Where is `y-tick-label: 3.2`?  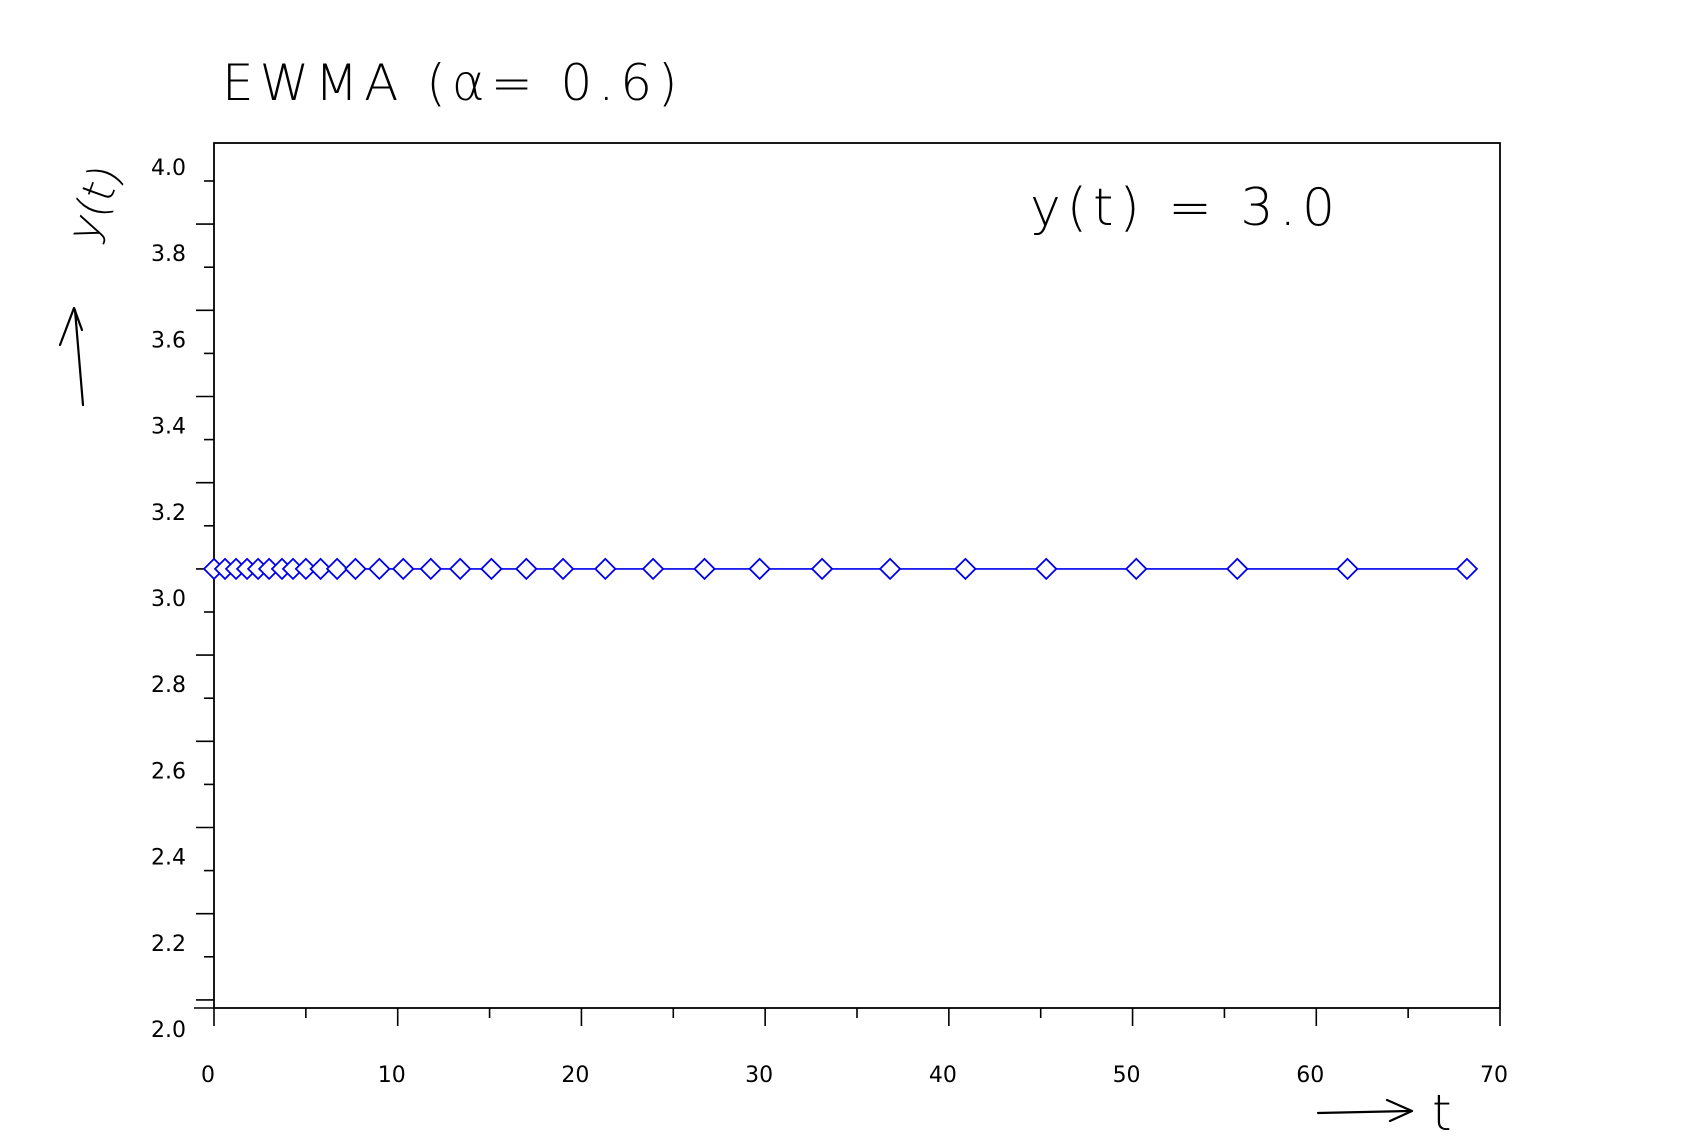 y-tick-label: 3.2 is located at coordinates (168, 513).